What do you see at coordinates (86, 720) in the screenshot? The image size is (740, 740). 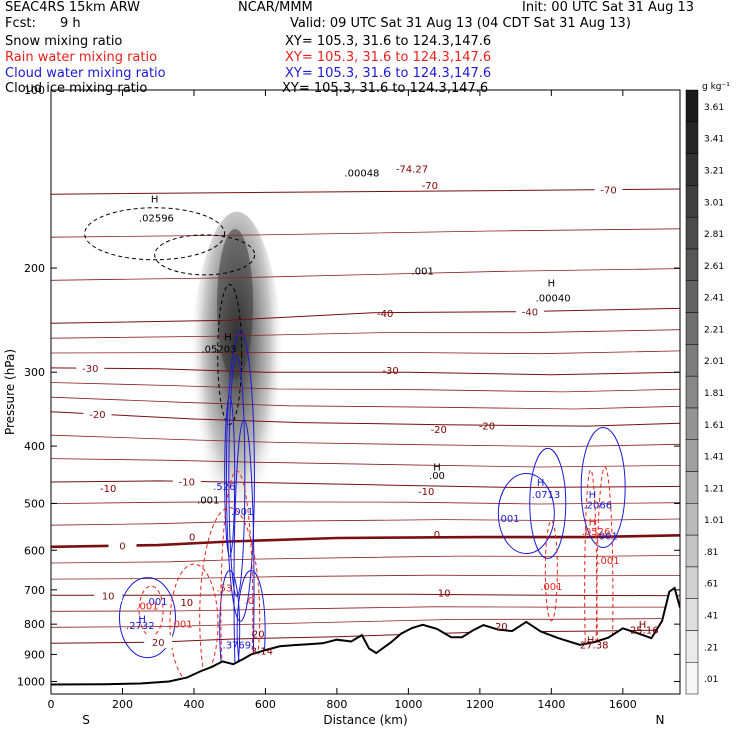 I see `x-end-label-south: S` at bounding box center [86, 720].